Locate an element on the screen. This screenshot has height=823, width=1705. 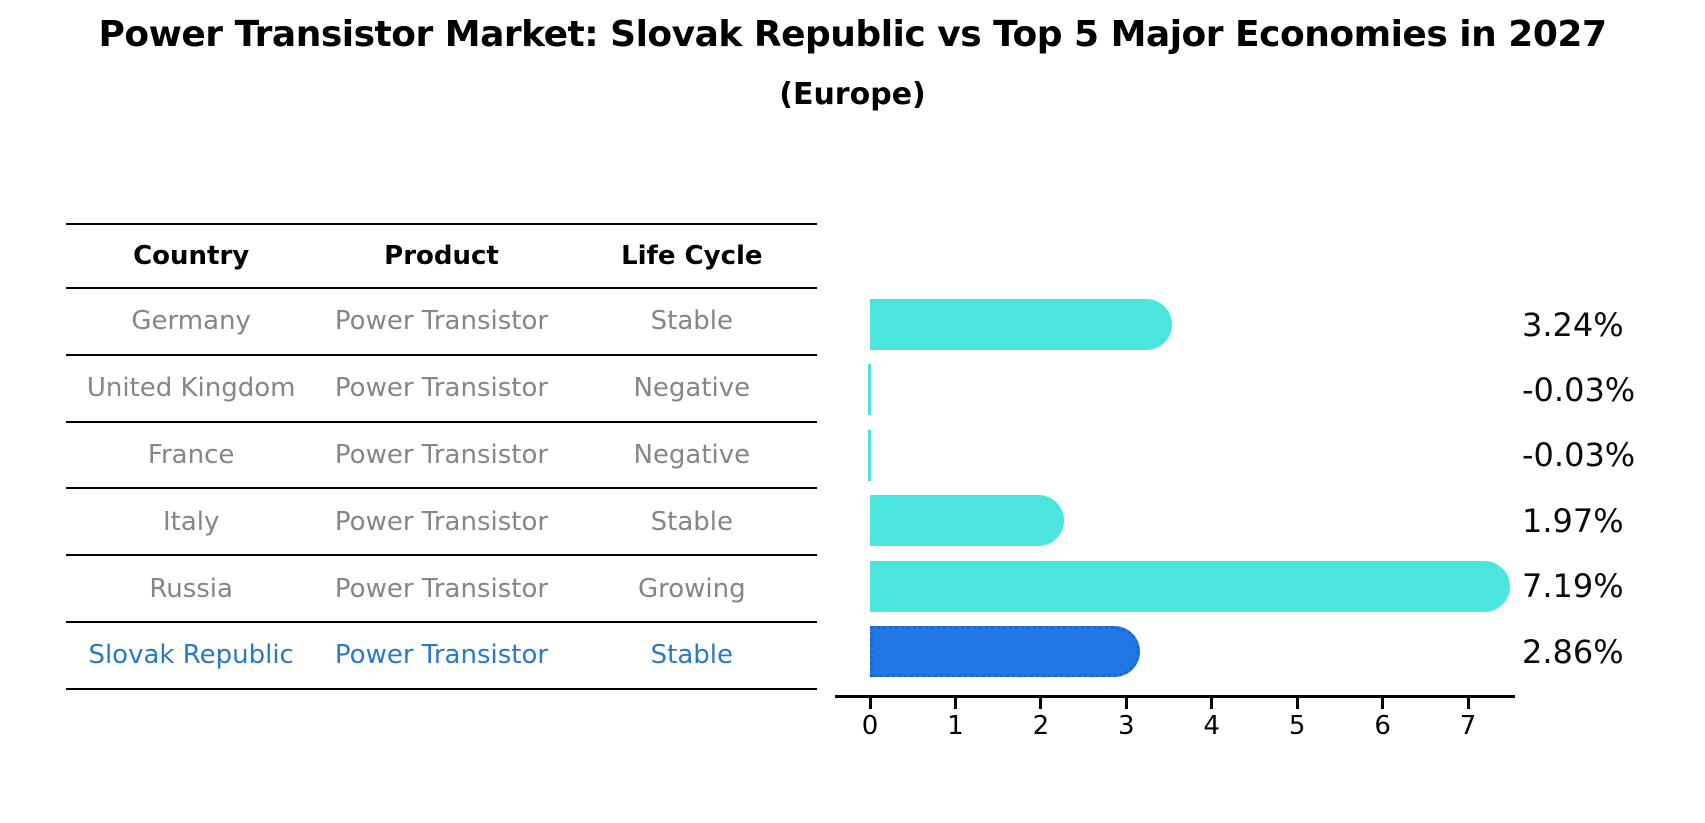
table-row: United Kingdom Power Transistor Negative is located at coordinates (441, 389).